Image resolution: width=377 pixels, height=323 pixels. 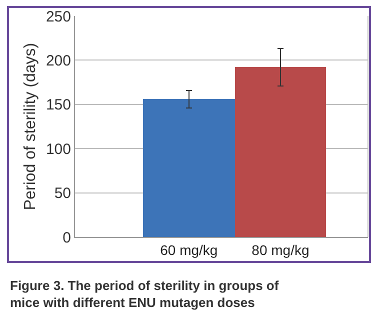 What do you see at coordinates (58, 149) in the screenshot?
I see `y-tick-label: 100` at bounding box center [58, 149].